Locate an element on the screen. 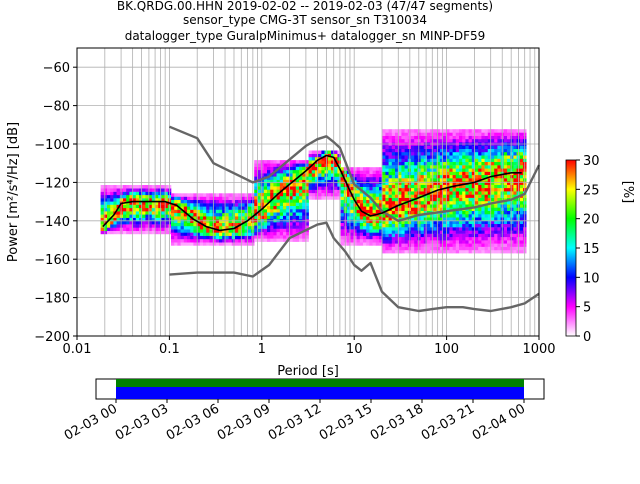 The image size is (640, 484). timeline-tick-label: 02-03 06 is located at coordinates (193, 422).